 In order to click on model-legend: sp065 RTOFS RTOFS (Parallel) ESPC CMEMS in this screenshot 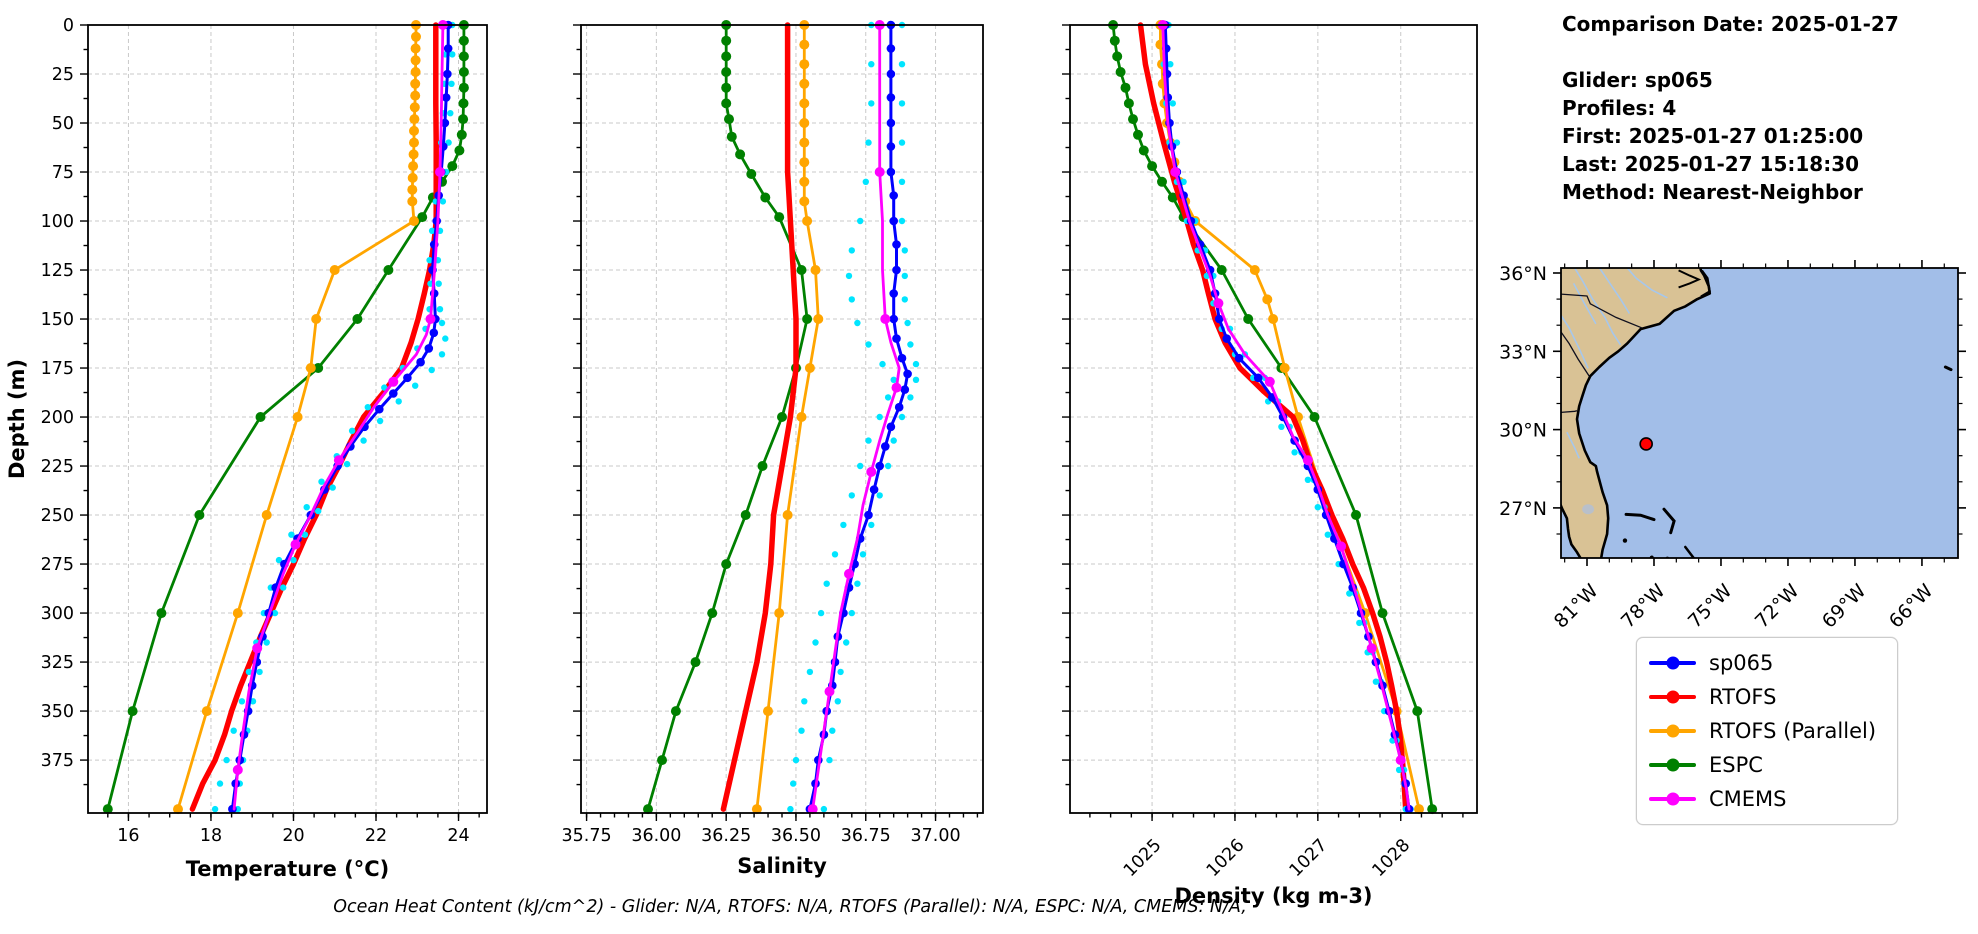, I will do `click(1767, 731)`.